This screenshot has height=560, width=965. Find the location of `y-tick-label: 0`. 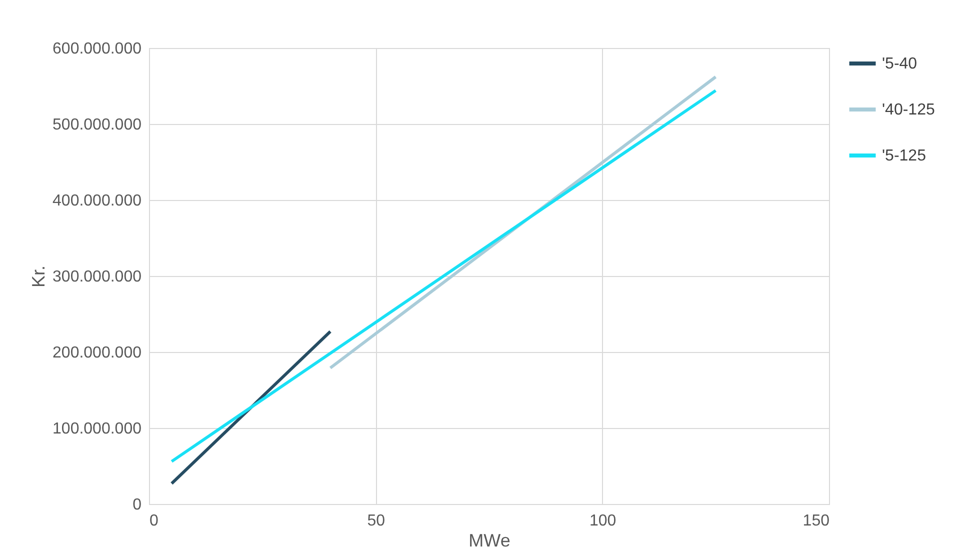

y-tick-label: 0 is located at coordinates (137, 505).